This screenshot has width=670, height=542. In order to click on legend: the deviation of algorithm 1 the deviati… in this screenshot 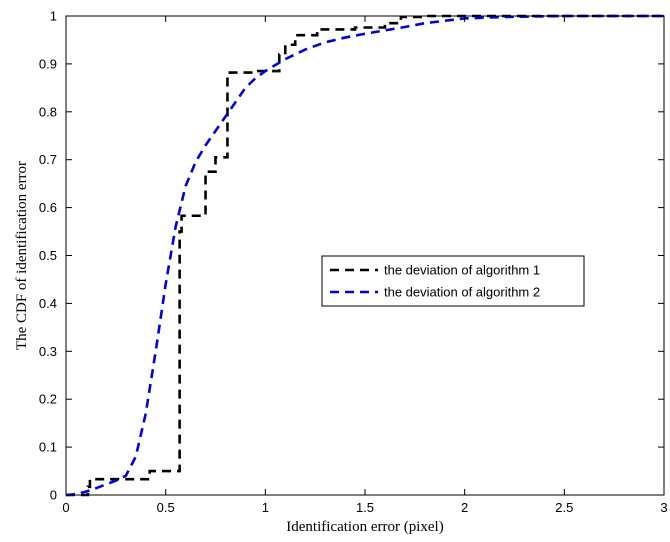, I will do `click(453, 281)`.